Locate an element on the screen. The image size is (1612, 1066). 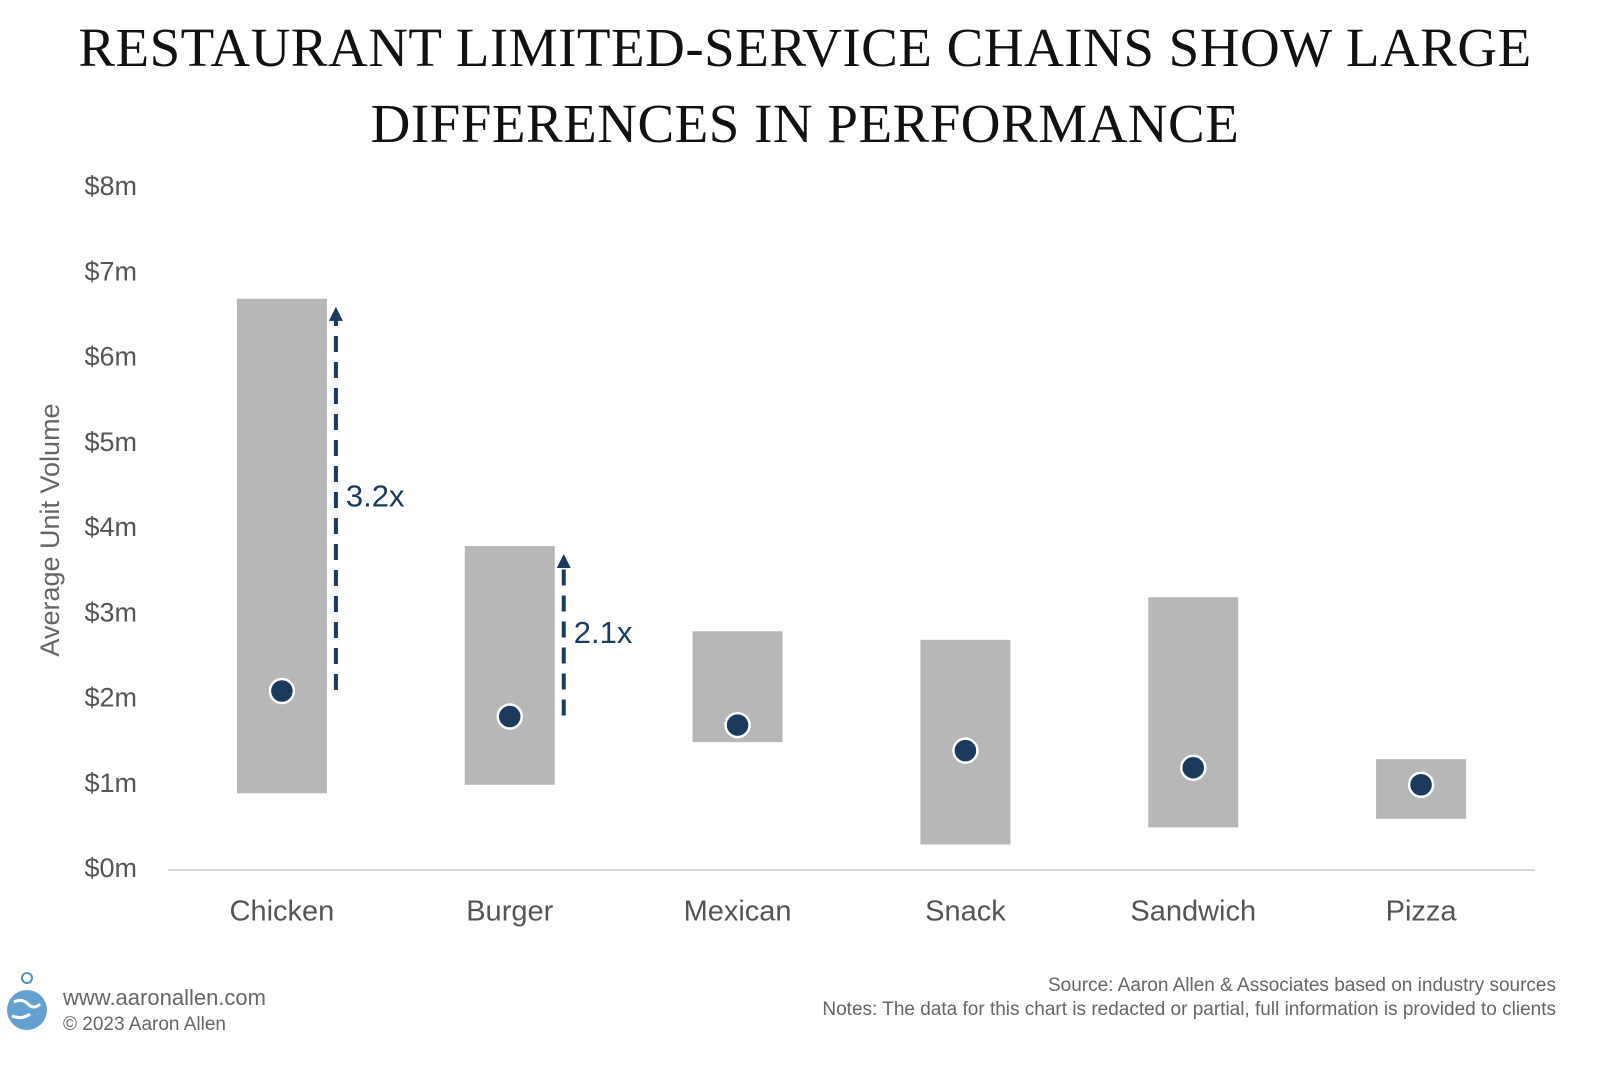
logo is located at coordinates (27, 1001).